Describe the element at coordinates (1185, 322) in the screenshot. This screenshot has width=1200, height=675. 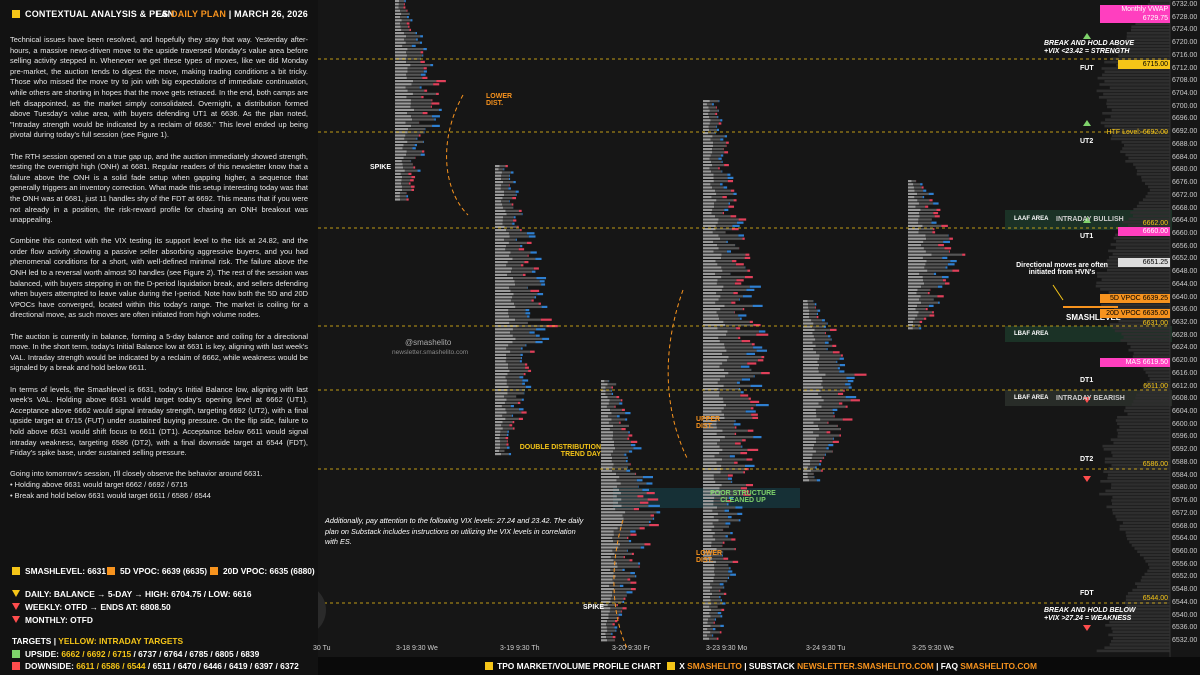
I see `axis-label: 6632.00` at that location.